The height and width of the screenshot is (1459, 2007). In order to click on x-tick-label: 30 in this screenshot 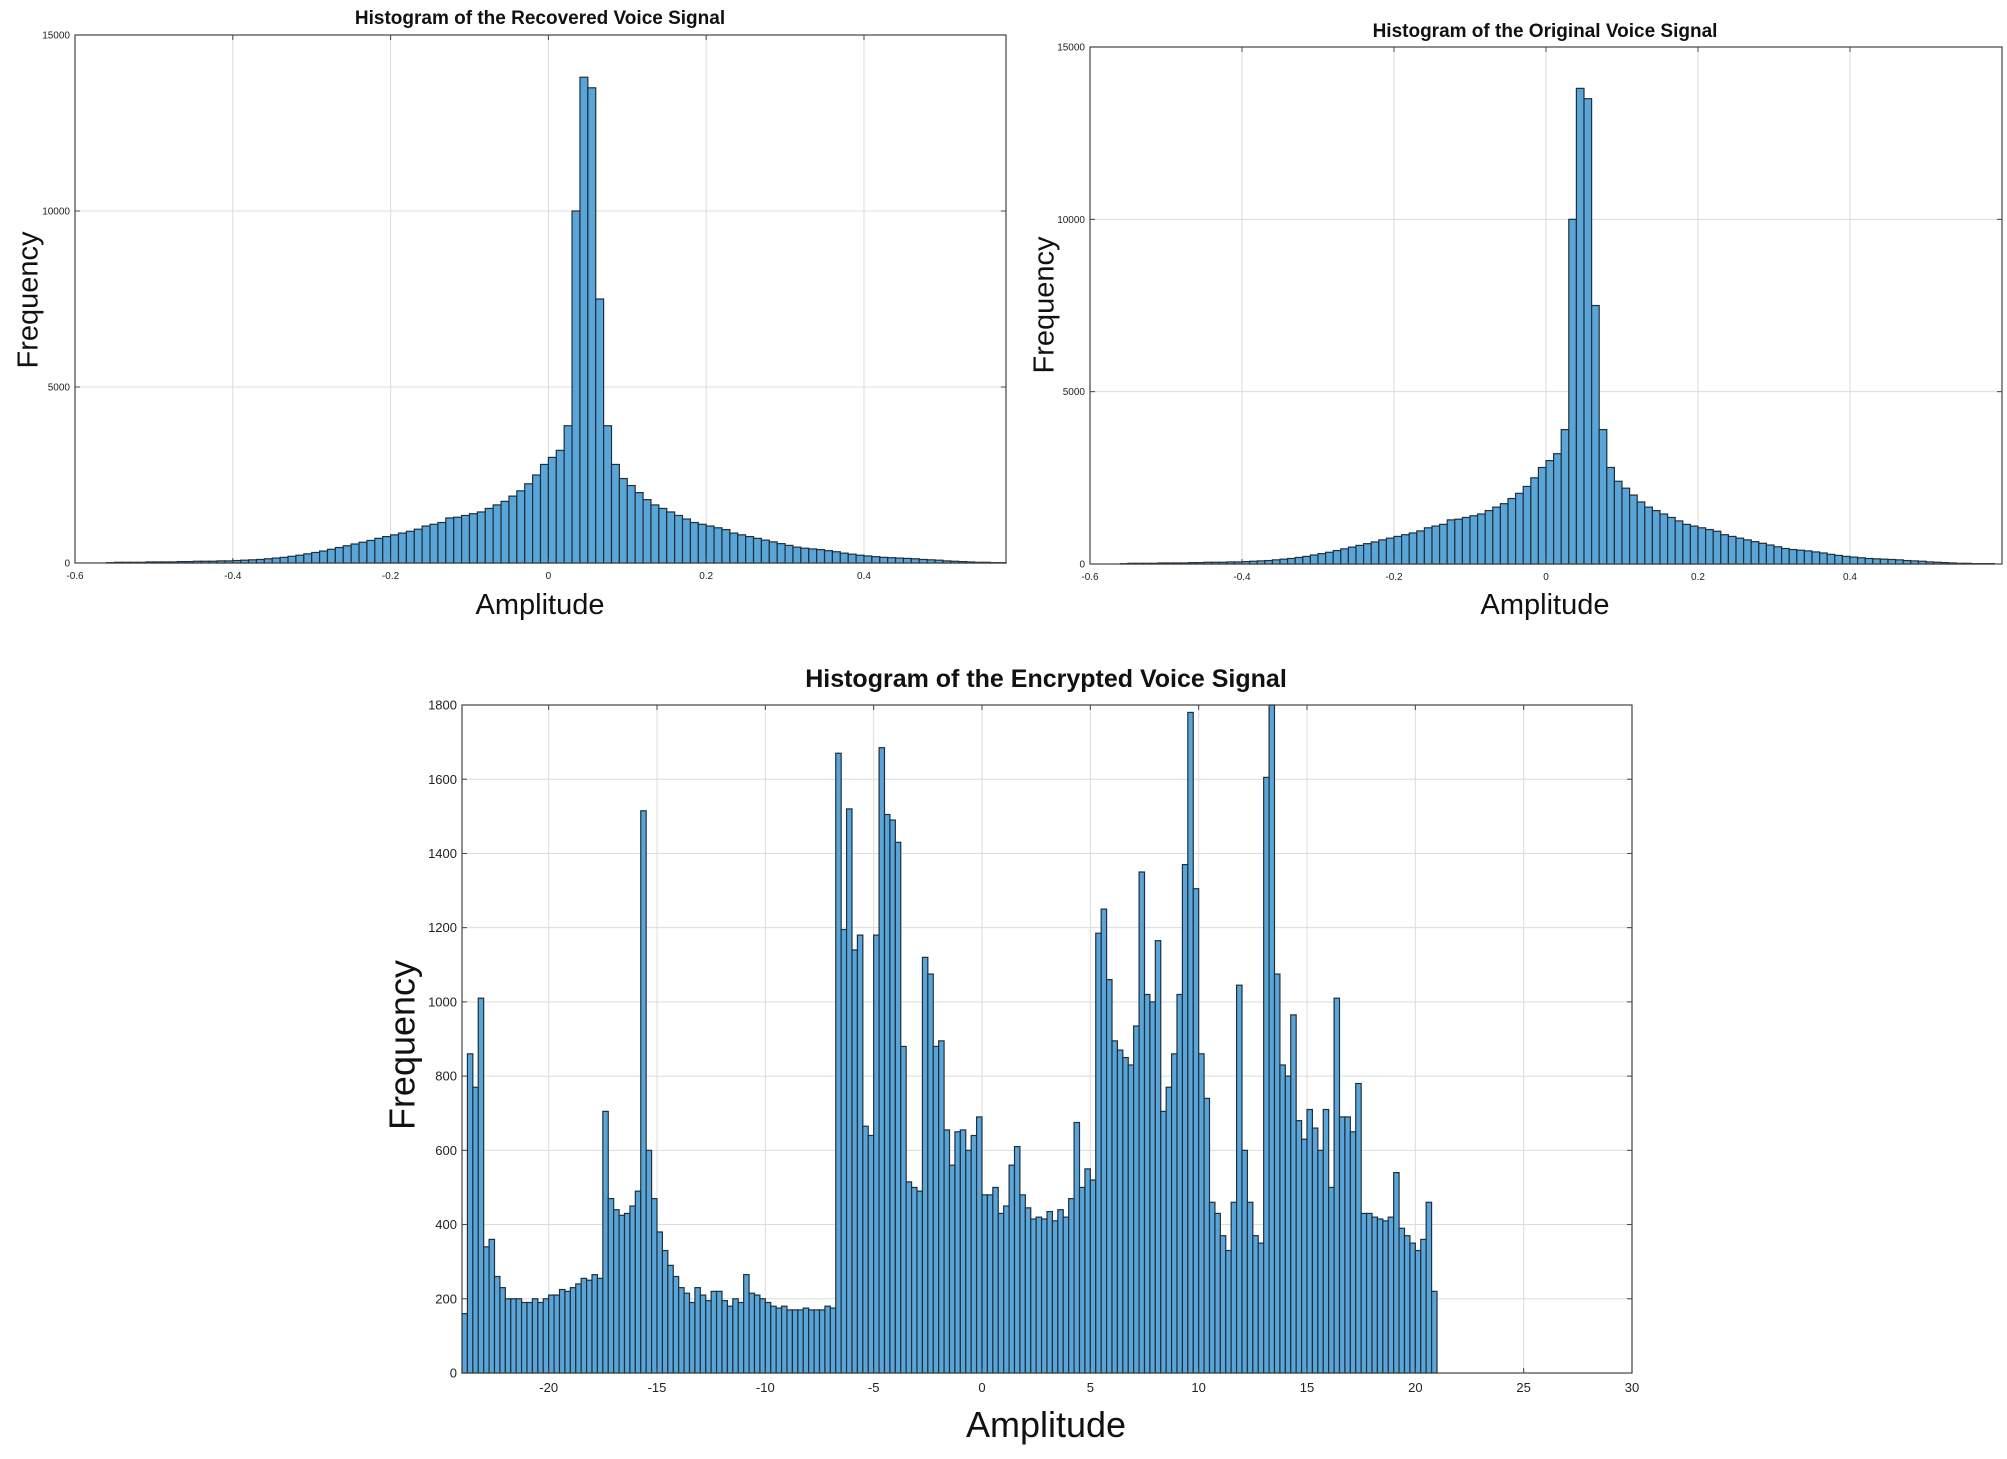, I will do `click(1632, 1387)`.